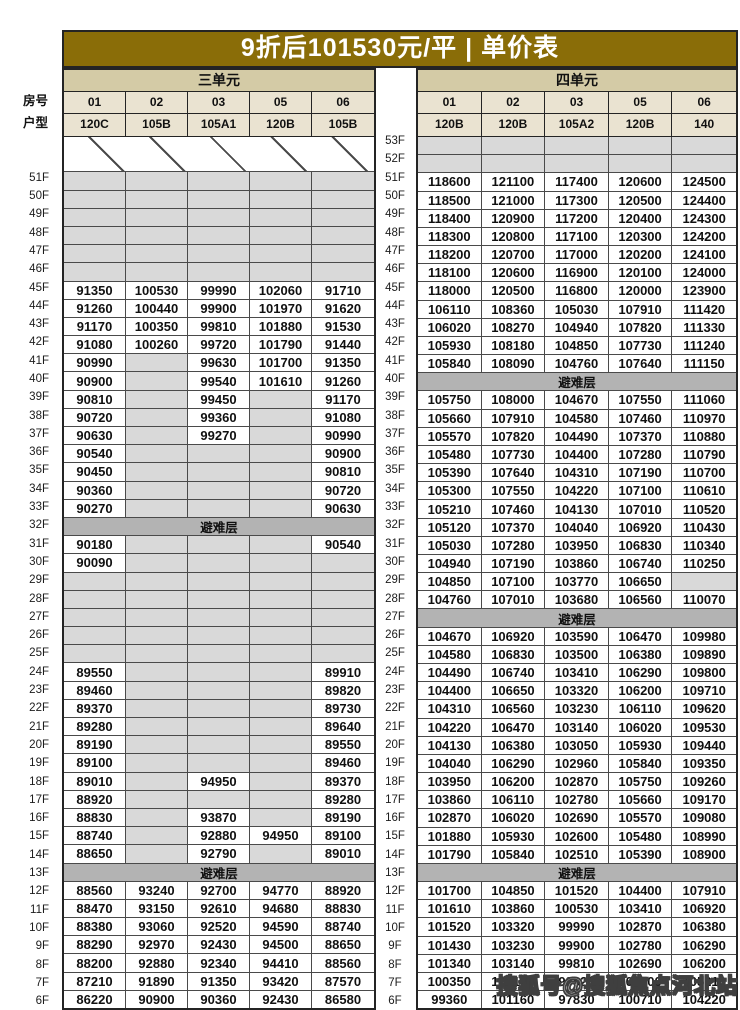 The width and height of the screenshot is (740, 1010). What do you see at coordinates (343, 545) in the screenshot?
I see `price-cell: 90540` at bounding box center [343, 545].